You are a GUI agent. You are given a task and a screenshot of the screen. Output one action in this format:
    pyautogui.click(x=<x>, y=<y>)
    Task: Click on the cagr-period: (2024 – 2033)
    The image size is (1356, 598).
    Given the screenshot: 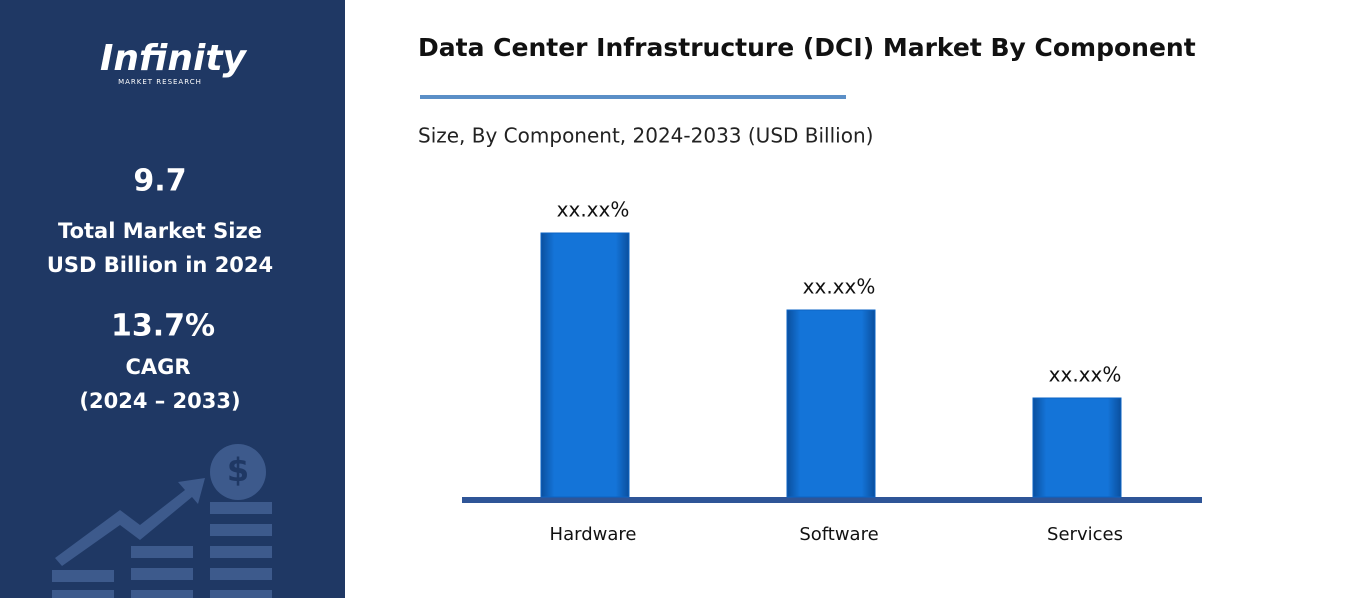 What is the action you would take?
    pyautogui.click(x=159, y=401)
    